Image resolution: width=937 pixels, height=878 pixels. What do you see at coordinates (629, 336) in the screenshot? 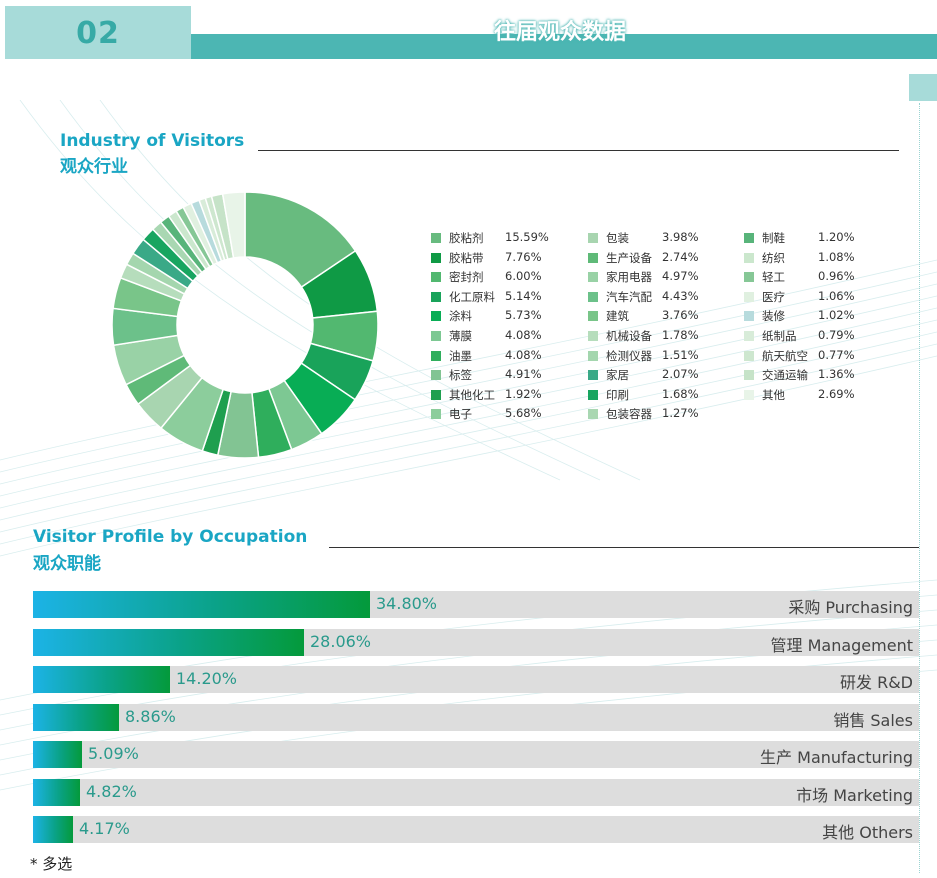
I see `legend-label: 机械设备` at bounding box center [629, 336].